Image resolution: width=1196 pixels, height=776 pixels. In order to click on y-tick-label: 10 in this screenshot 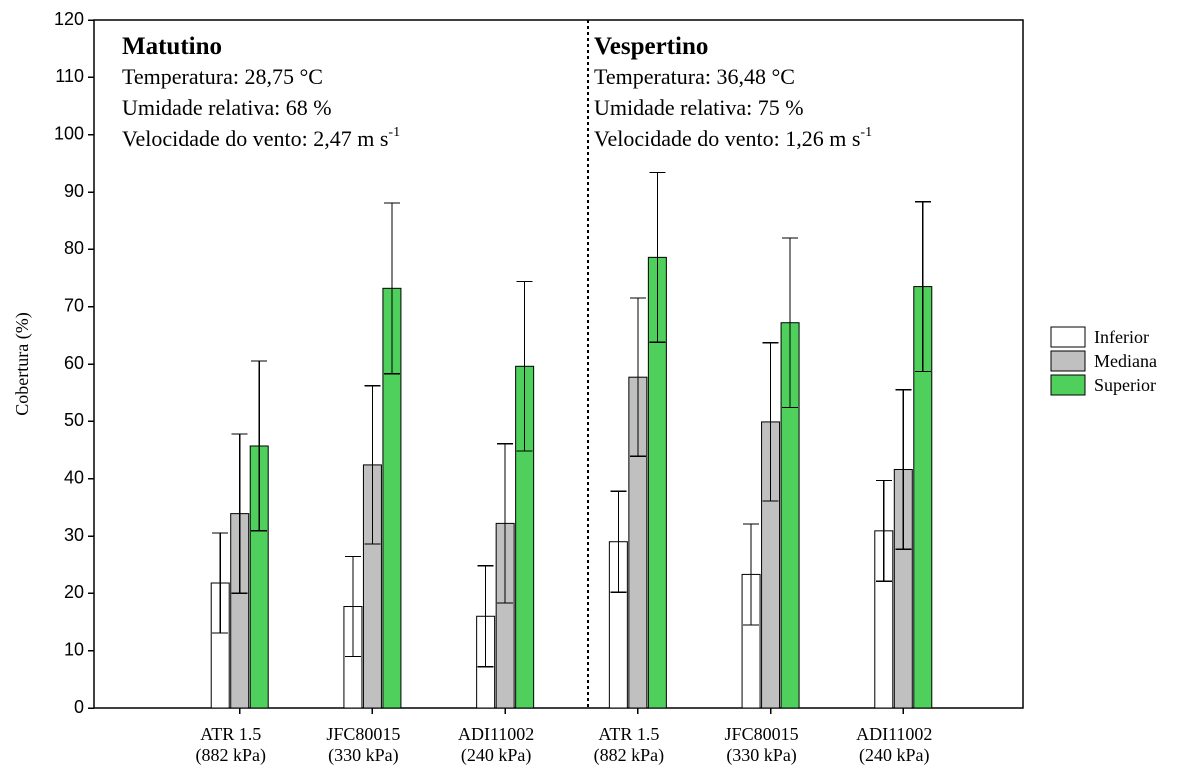, I will do `click(74, 649)`.